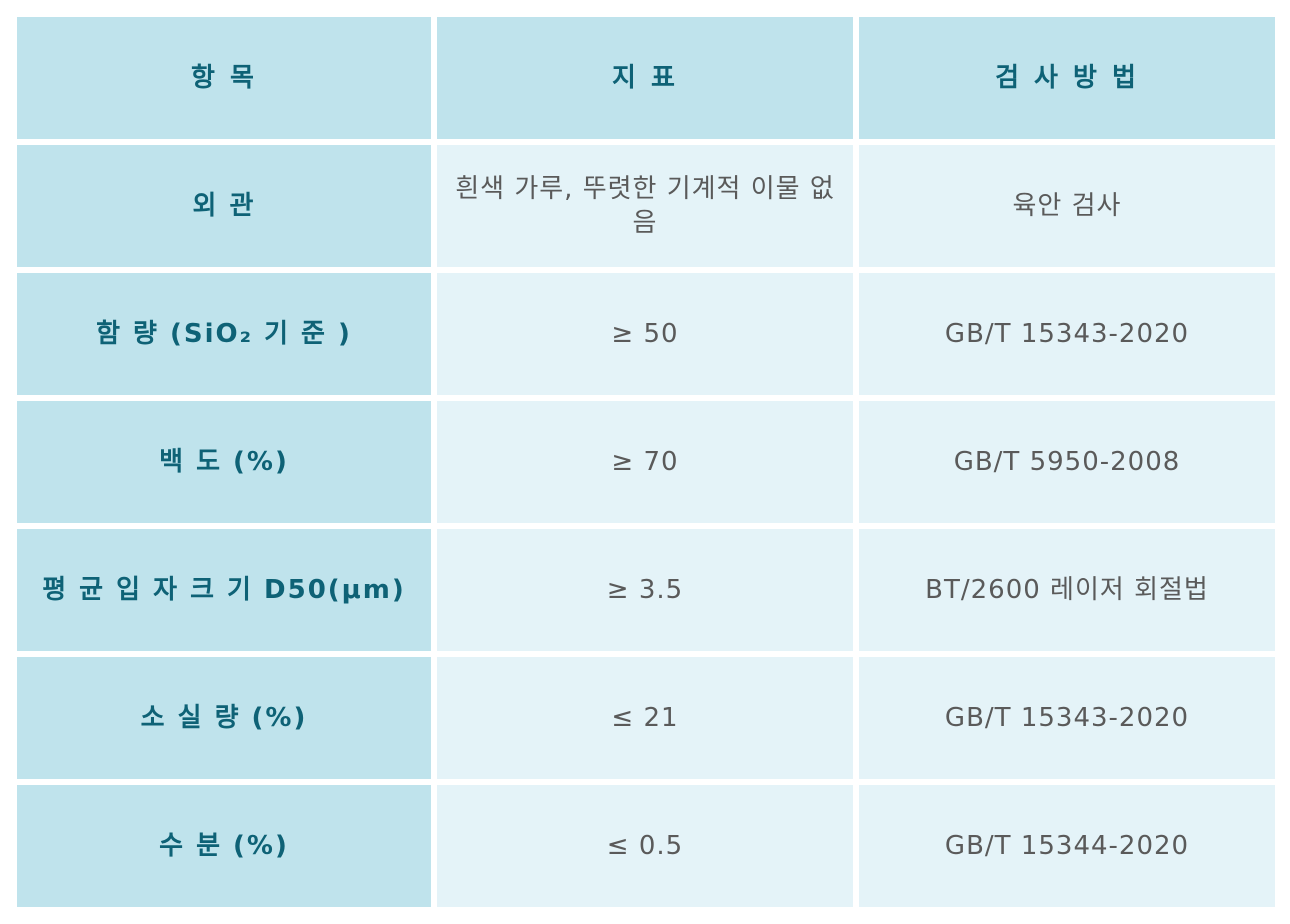 The image size is (1290, 924). What do you see at coordinates (224, 718) in the screenshot?
I see `row-item: 소 실 량 (%)` at bounding box center [224, 718].